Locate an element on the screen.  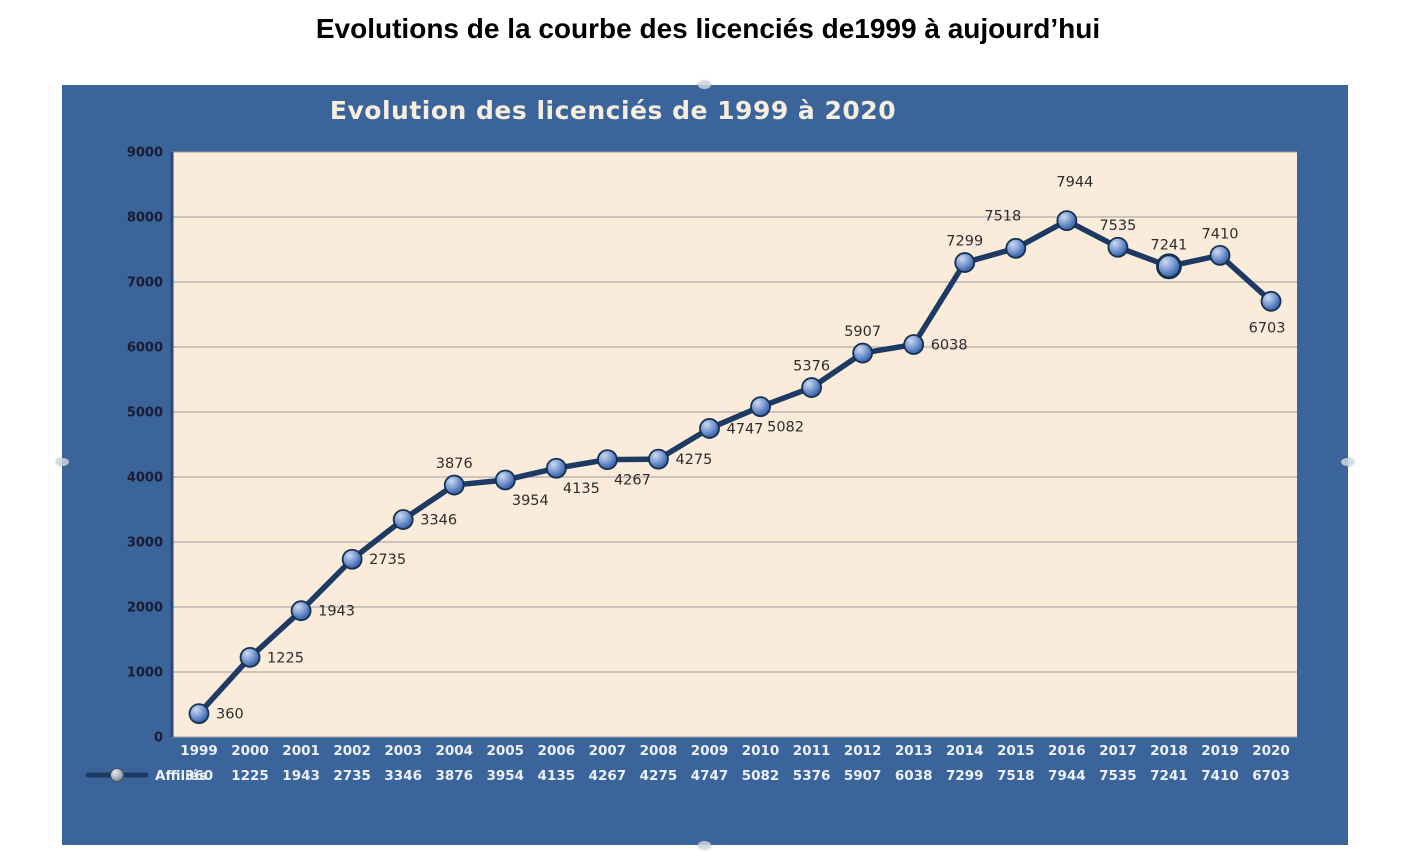
x-axis-tick-label-1999: 1999 is located at coordinates (199, 751).